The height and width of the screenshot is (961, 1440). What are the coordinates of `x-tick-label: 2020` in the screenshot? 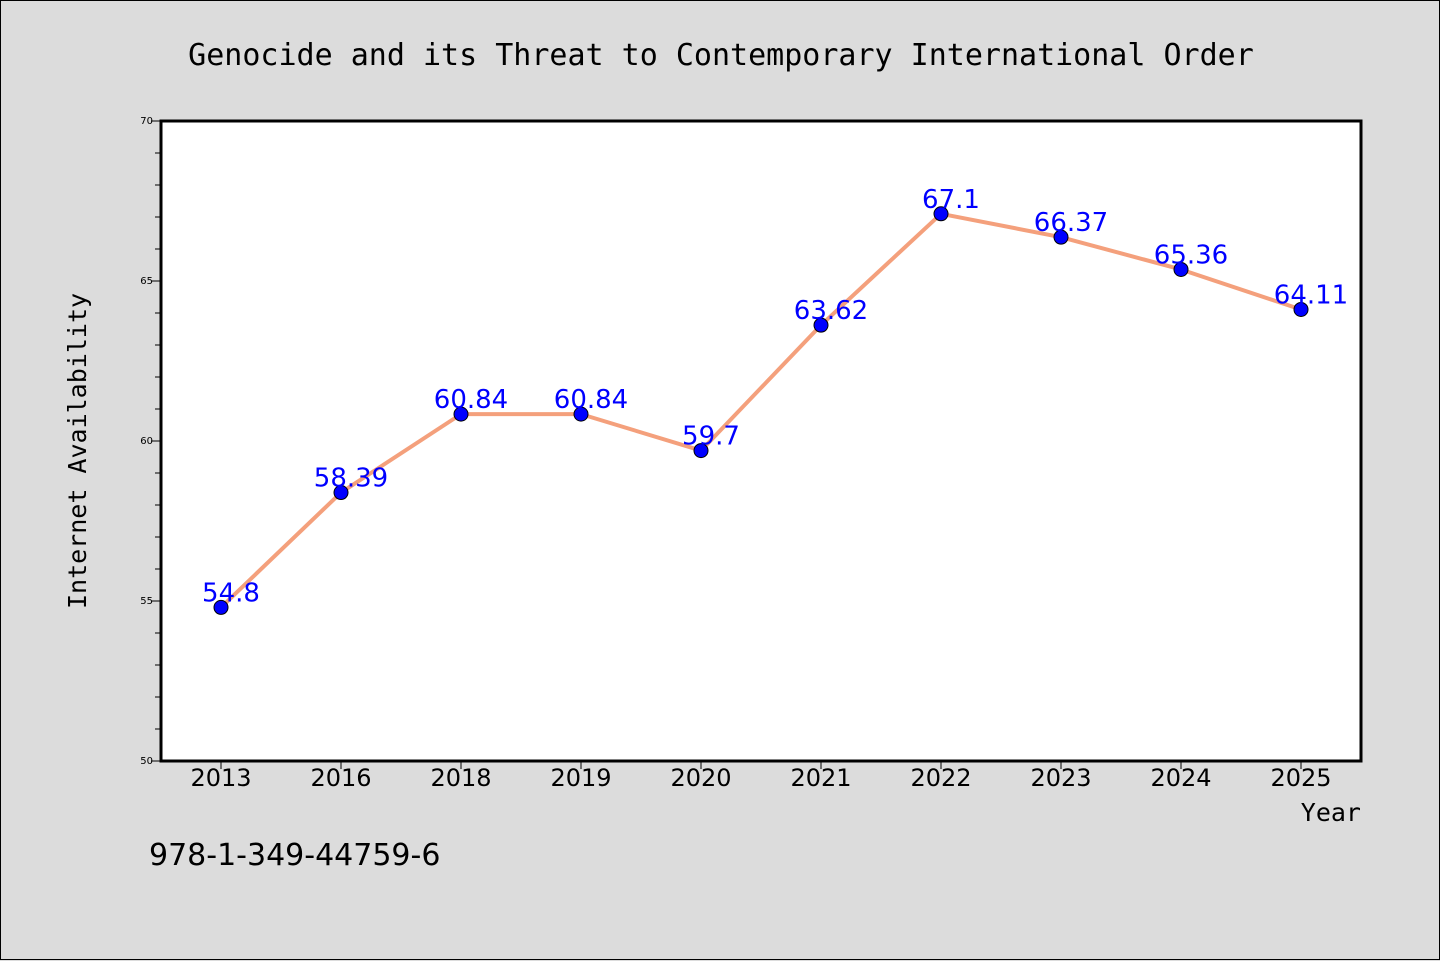 It's located at (700, 778).